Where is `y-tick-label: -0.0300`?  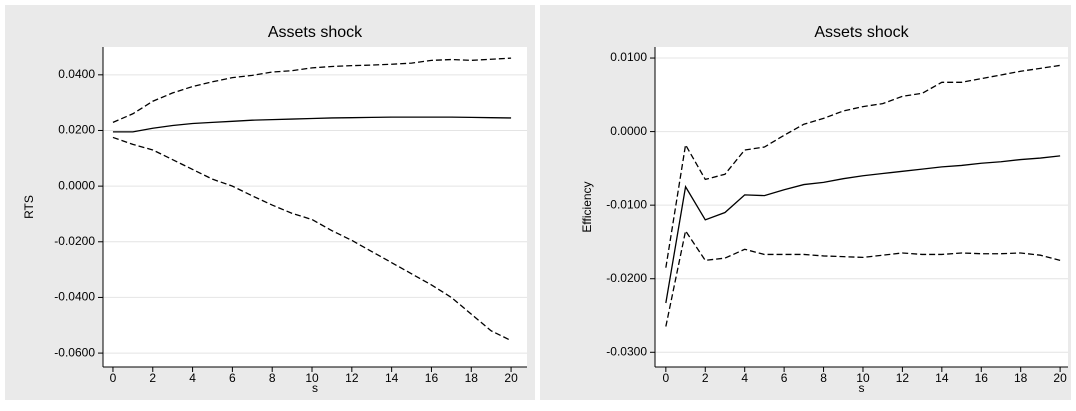 y-tick-label: -0.0300 is located at coordinates (626, 351).